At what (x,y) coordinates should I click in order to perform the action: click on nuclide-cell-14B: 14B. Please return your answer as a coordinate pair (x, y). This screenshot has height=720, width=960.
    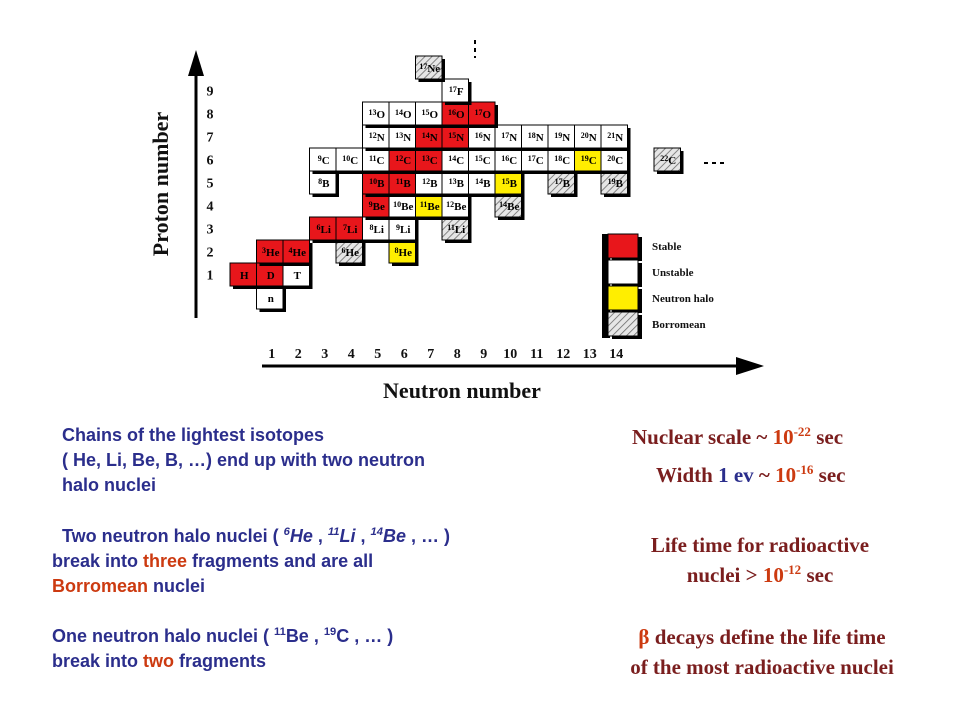
    Looking at the image, I should click on (483, 183).